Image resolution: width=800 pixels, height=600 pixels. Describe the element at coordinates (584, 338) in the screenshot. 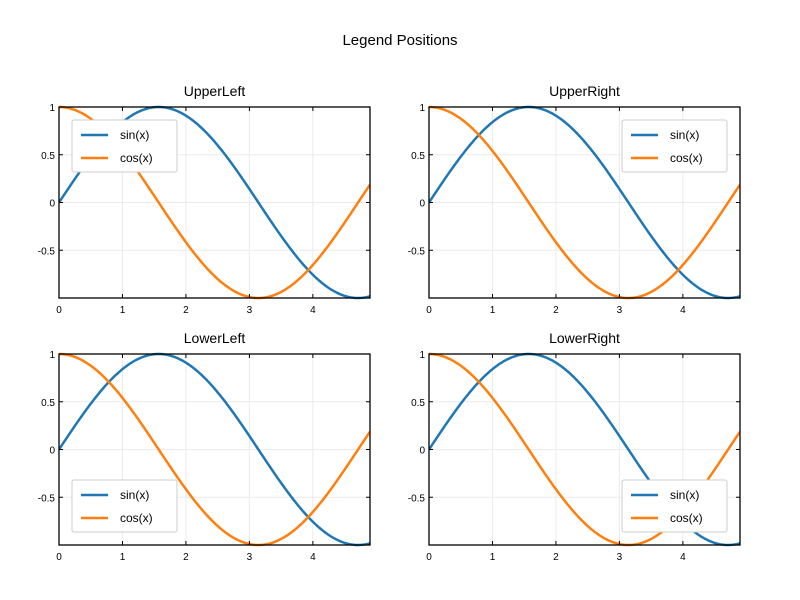

I see `subplot-title: LowerRight` at that location.